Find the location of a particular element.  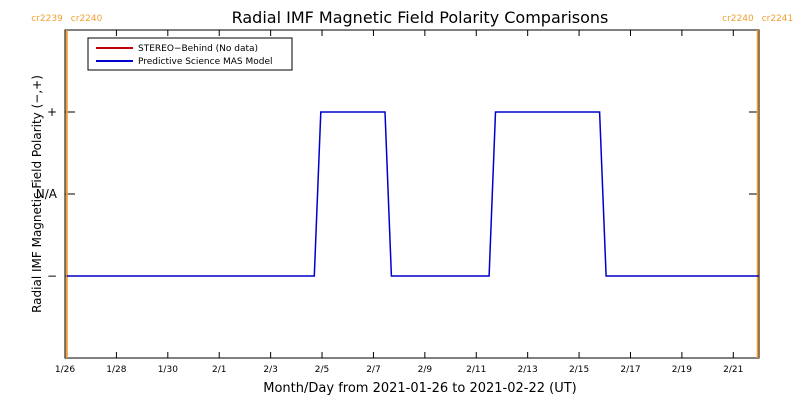

legend-box is located at coordinates (190, 54).